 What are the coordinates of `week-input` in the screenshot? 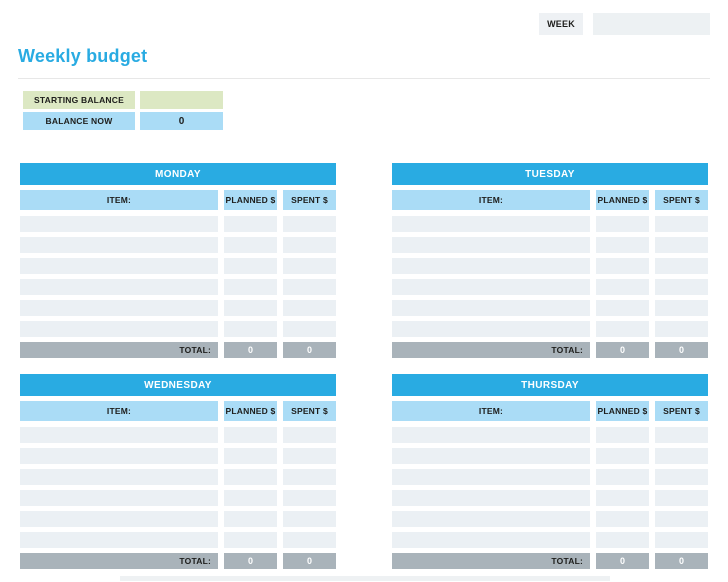 It's located at (651, 24).